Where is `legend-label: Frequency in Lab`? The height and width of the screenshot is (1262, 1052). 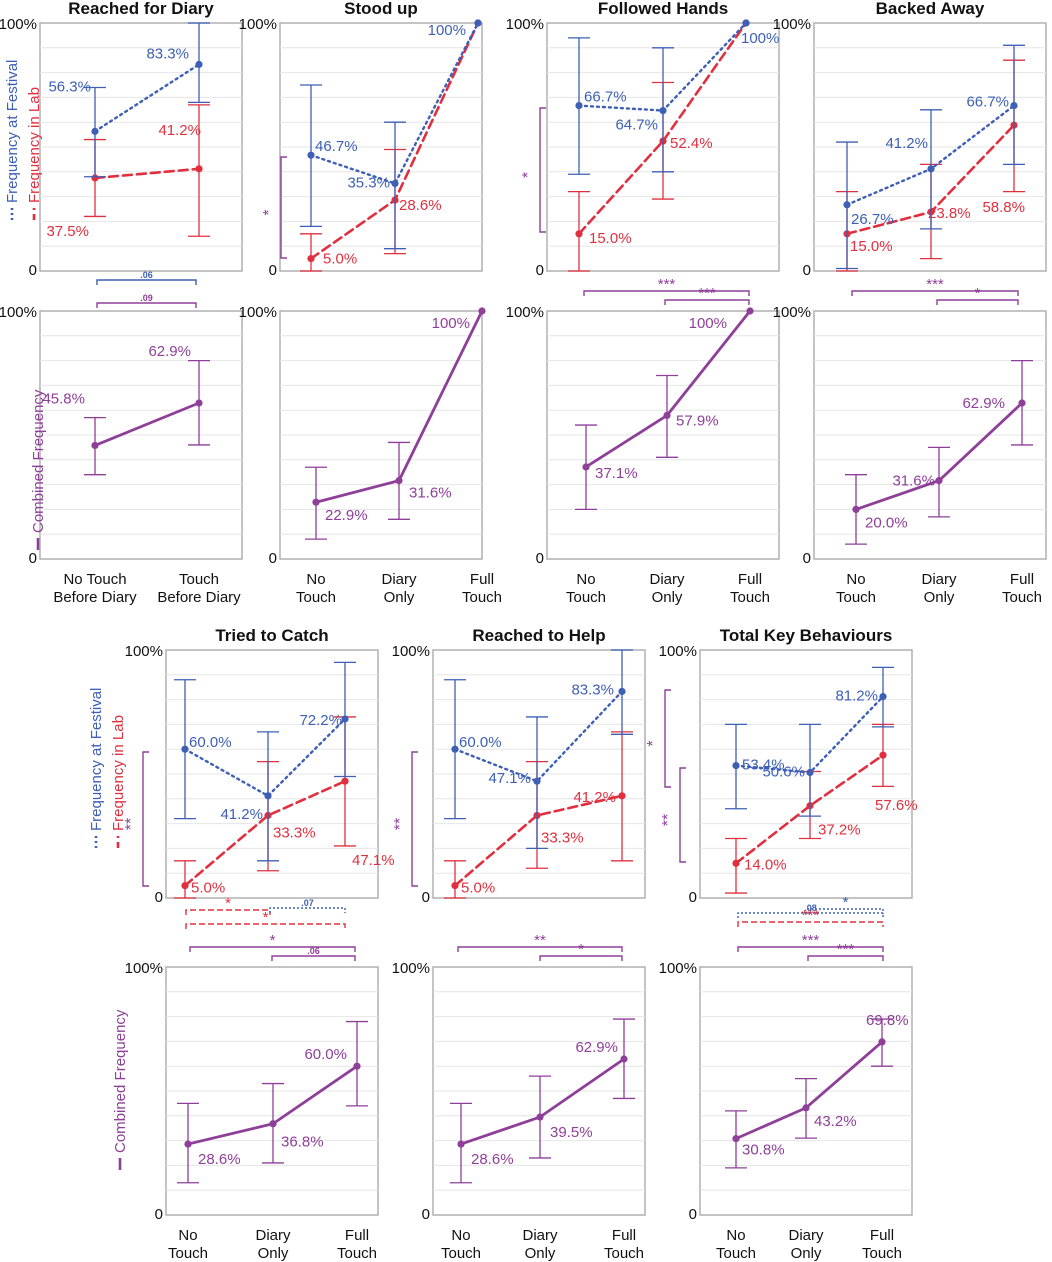
legend-label: Frequency in Lab is located at coordinates (34, 145).